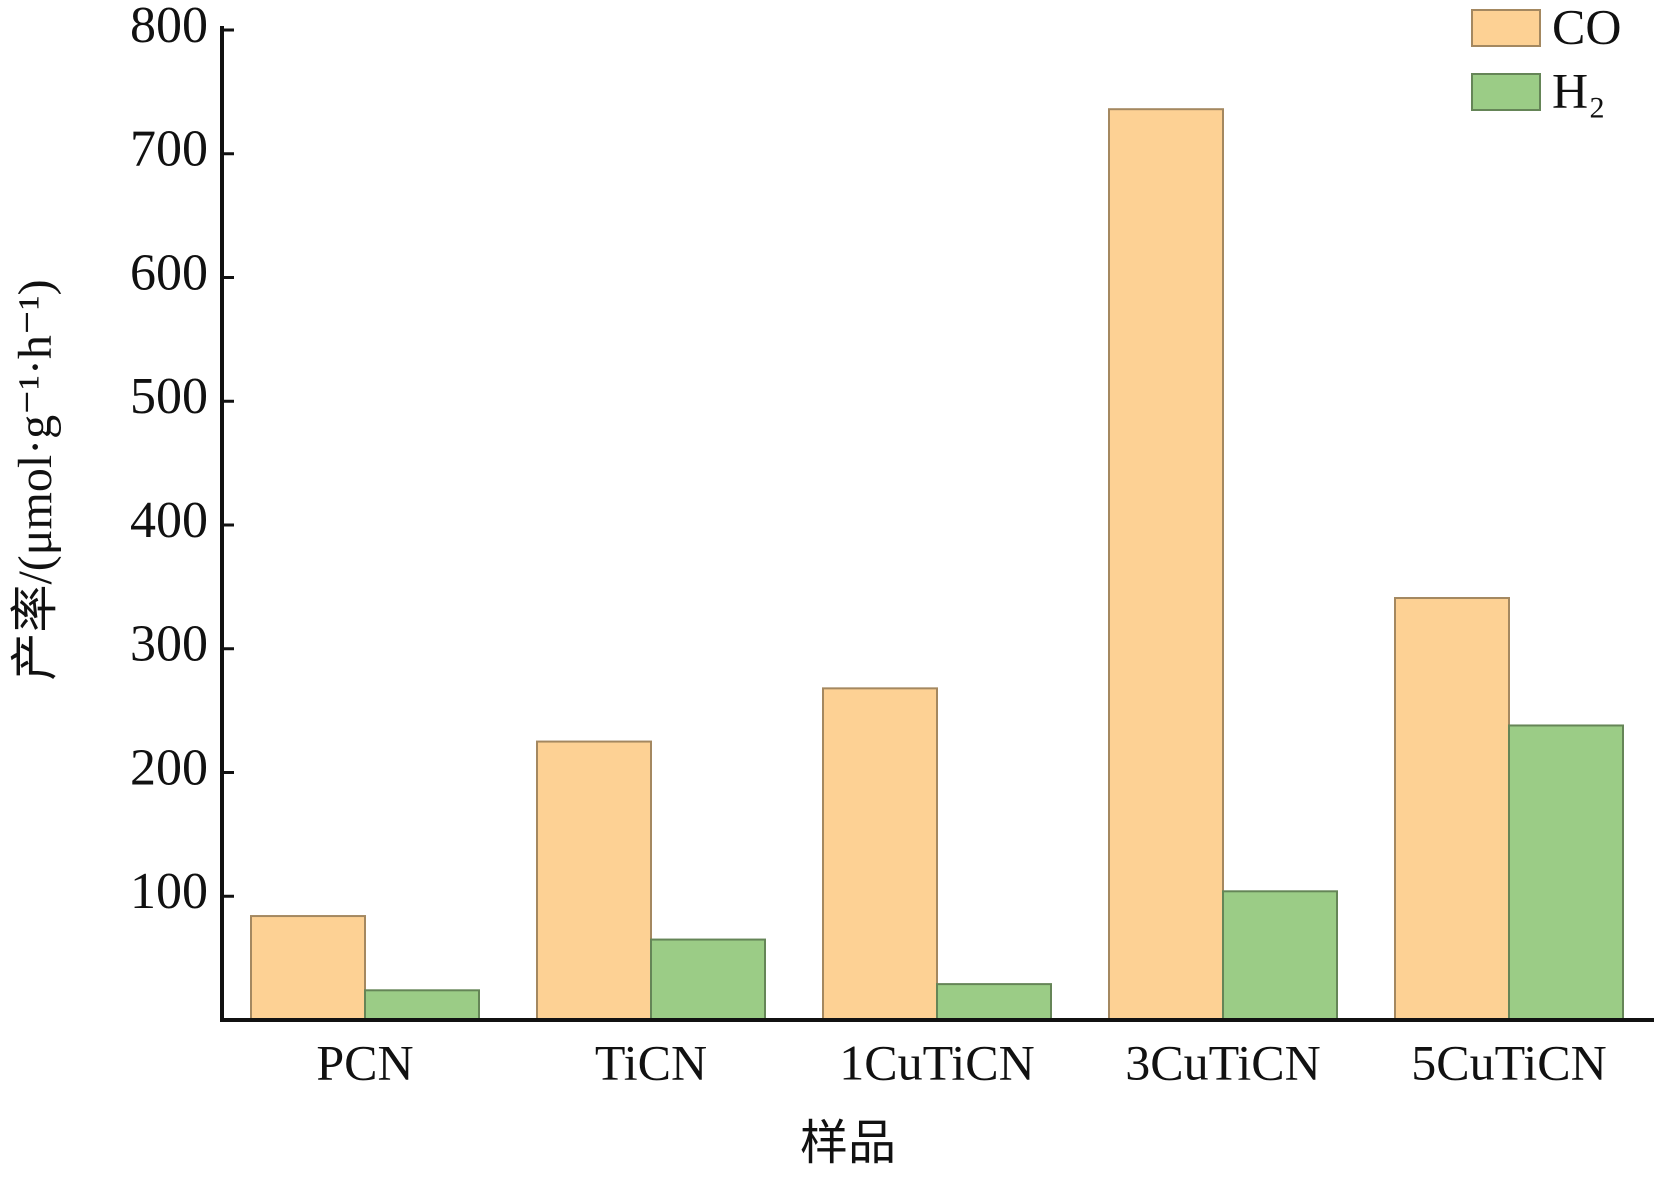  What do you see at coordinates (169, 520) in the screenshot?
I see `y-tick-label: 400` at bounding box center [169, 520].